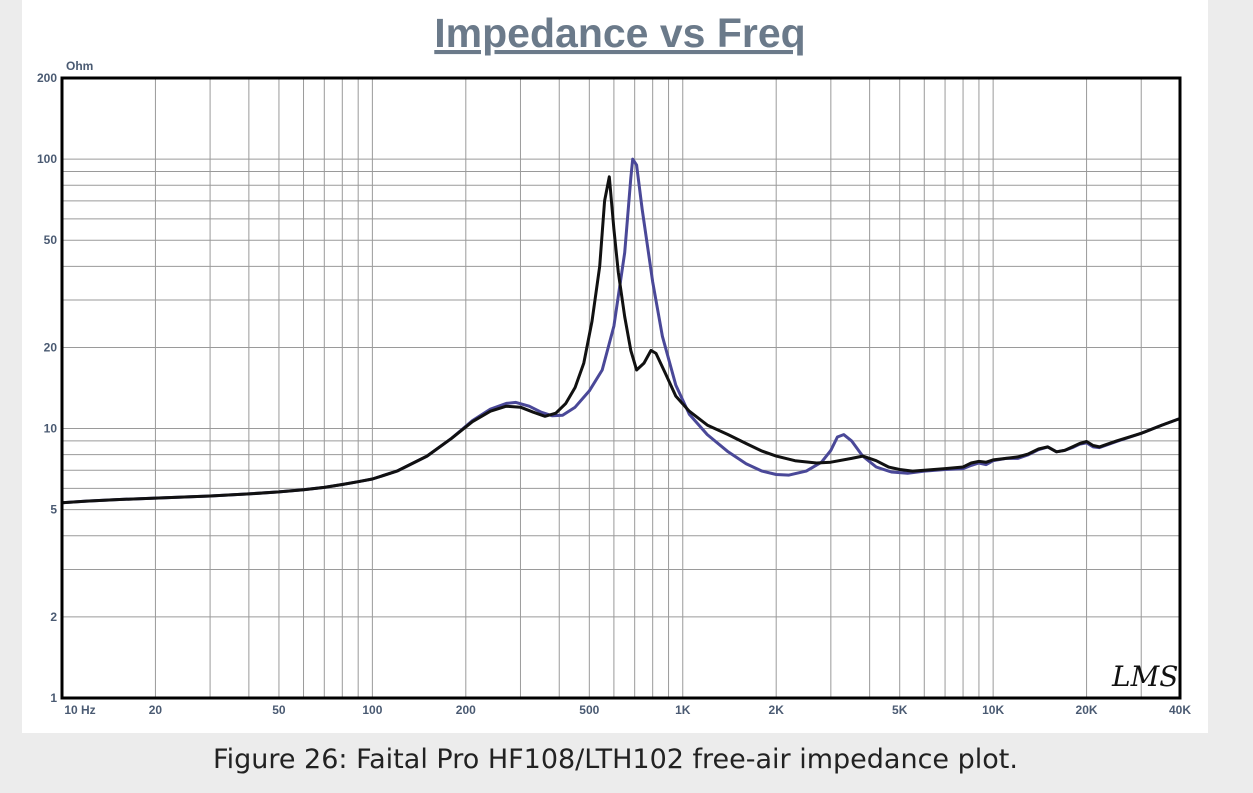  What do you see at coordinates (1144, 676) in the screenshot?
I see `lms-watermark: LMS` at bounding box center [1144, 676].